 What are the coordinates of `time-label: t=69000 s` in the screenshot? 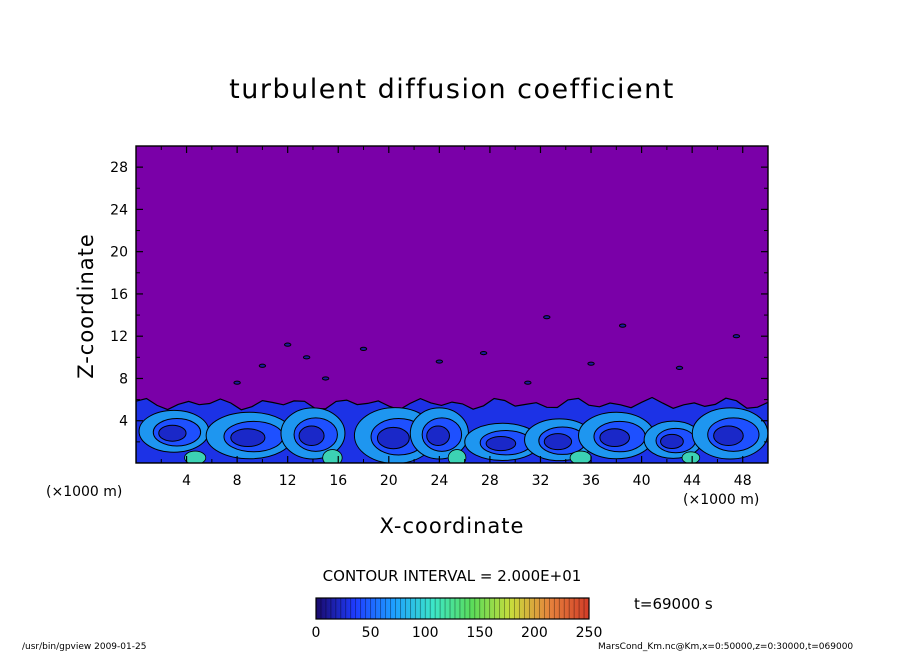 It's located at (673, 604).